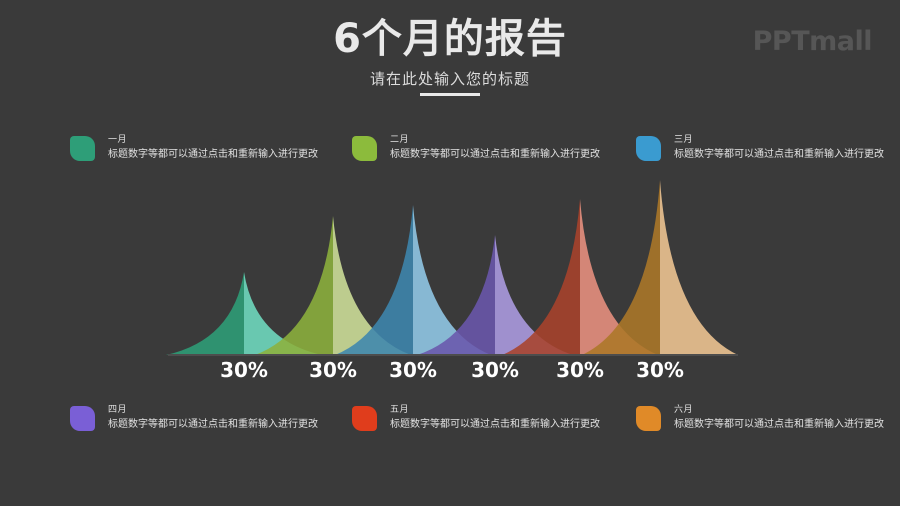  What do you see at coordinates (413, 370) in the screenshot?
I see `value-label-2: 30%` at bounding box center [413, 370].